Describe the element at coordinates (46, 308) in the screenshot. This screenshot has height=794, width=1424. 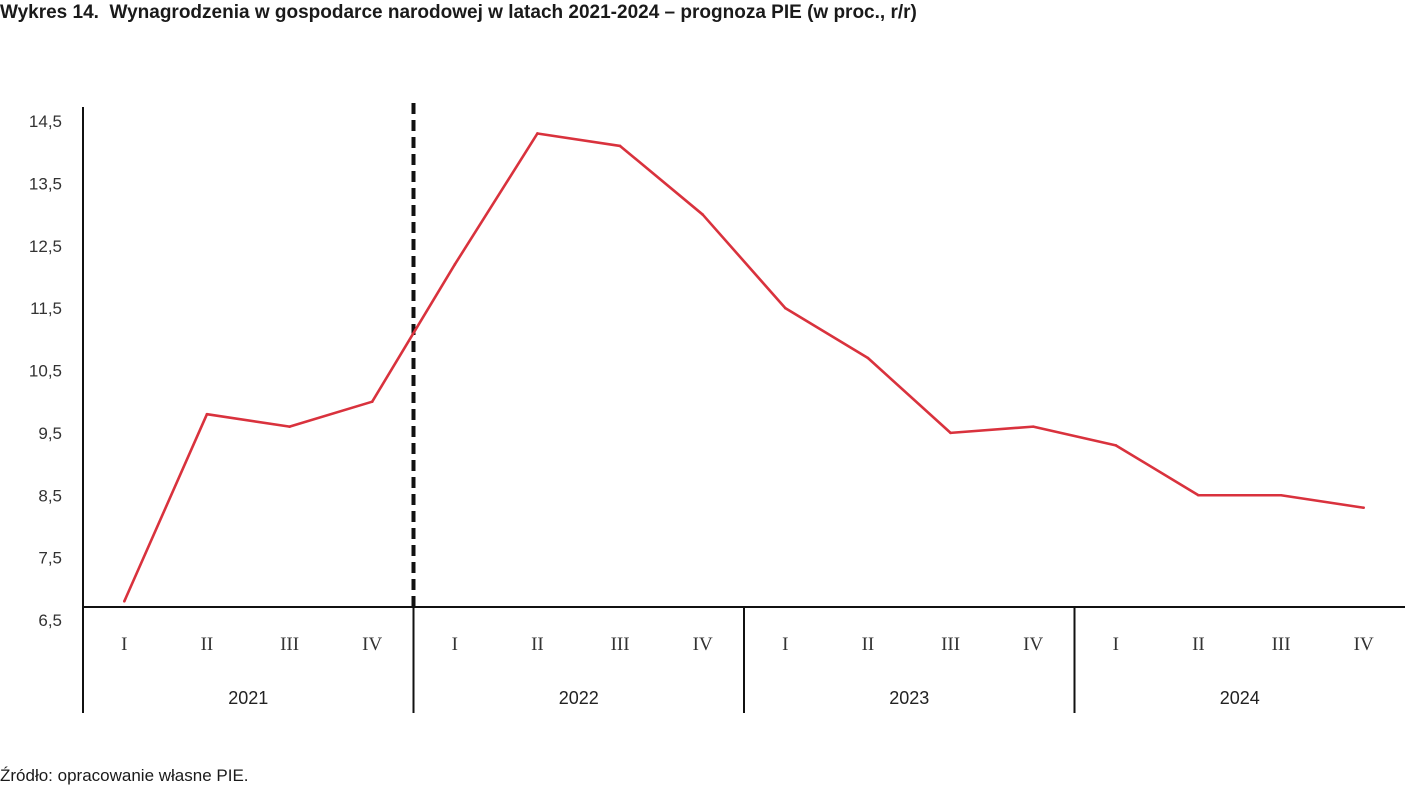
I see `y-tick-label: 11,5` at that location.